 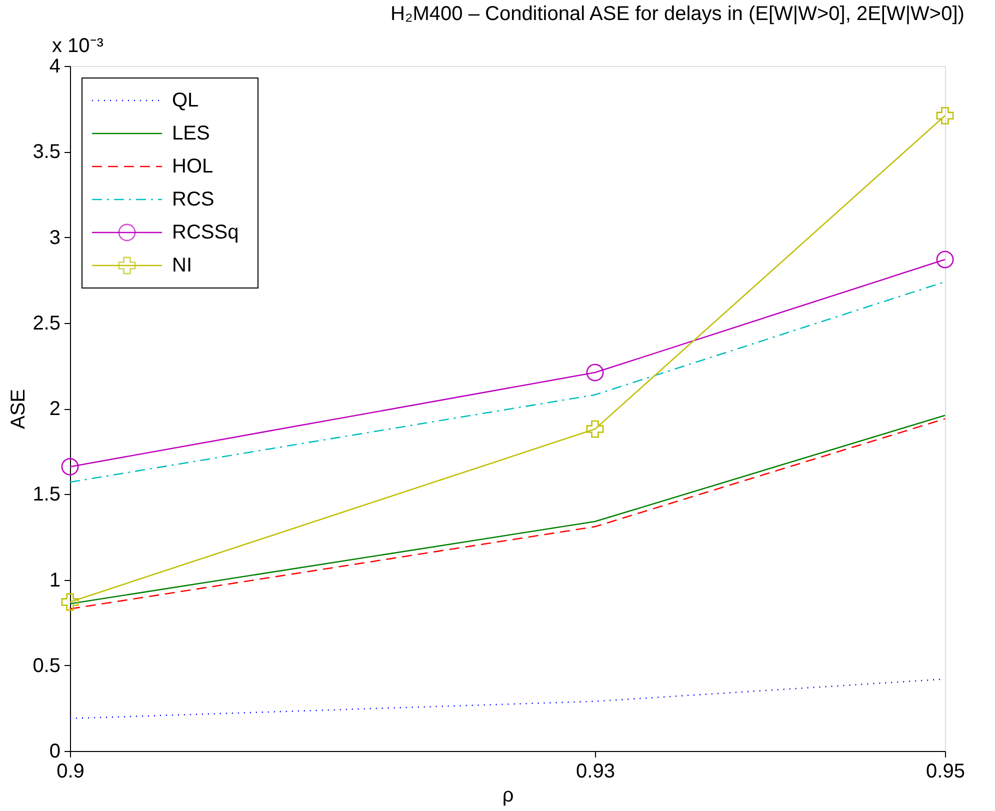 What do you see at coordinates (46, 665) in the screenshot?
I see `y-tick-label: 0.5` at bounding box center [46, 665].